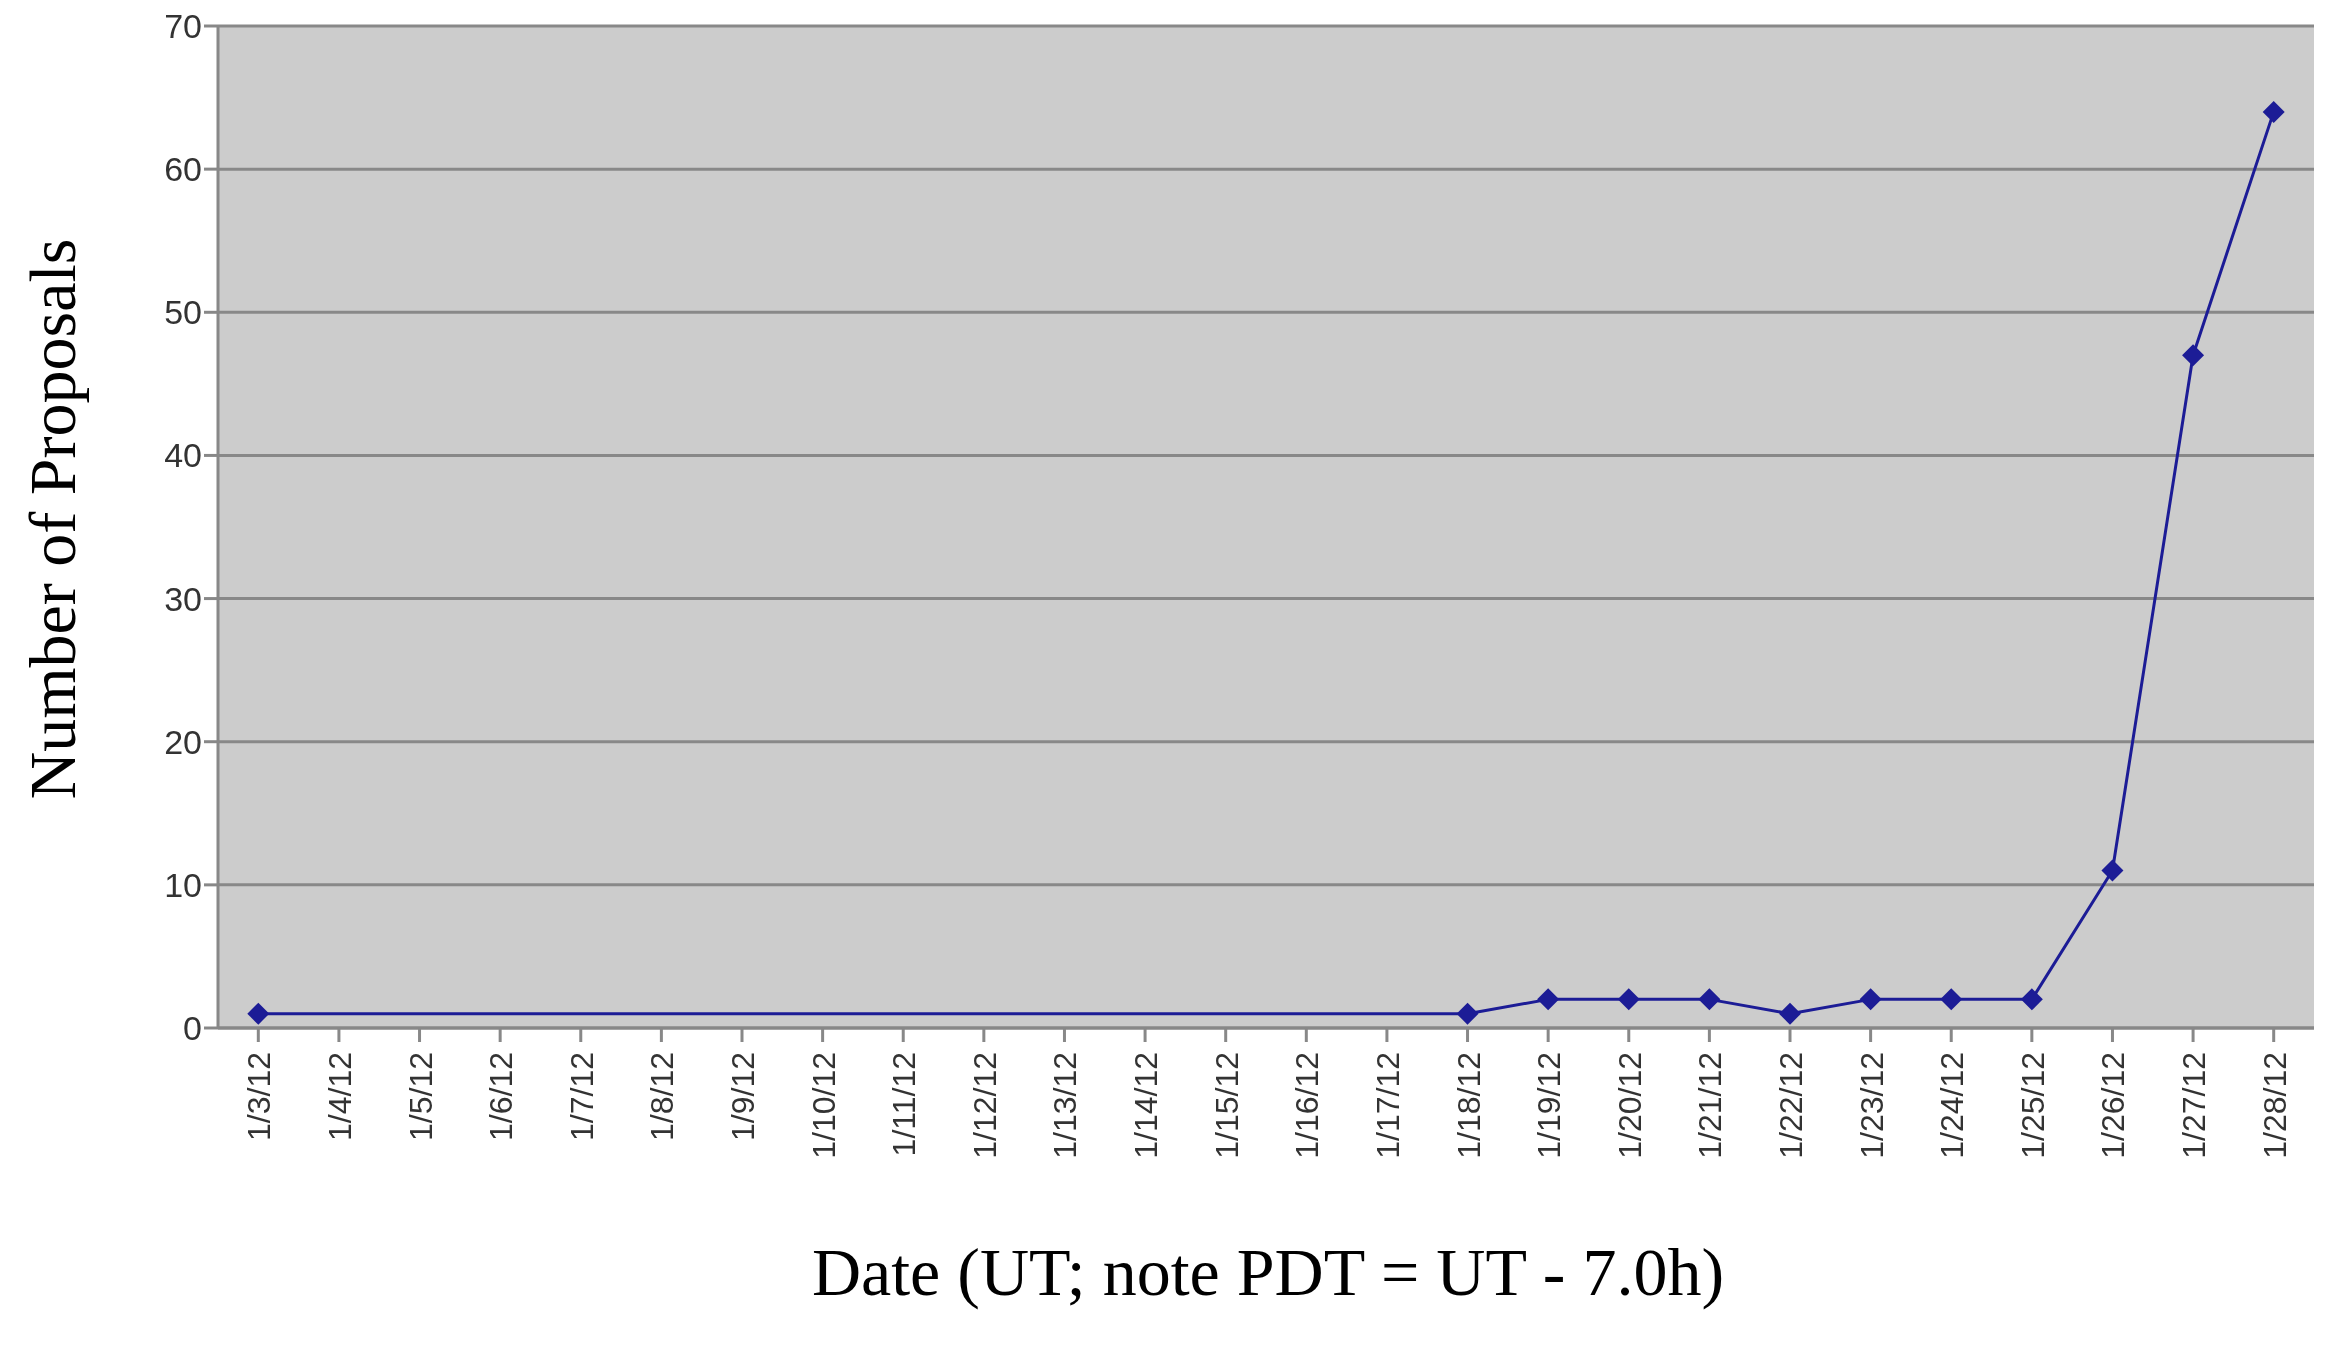  Describe the element at coordinates (1871, 1105) in the screenshot. I see `x-tick-label: 1/23/12` at that location.